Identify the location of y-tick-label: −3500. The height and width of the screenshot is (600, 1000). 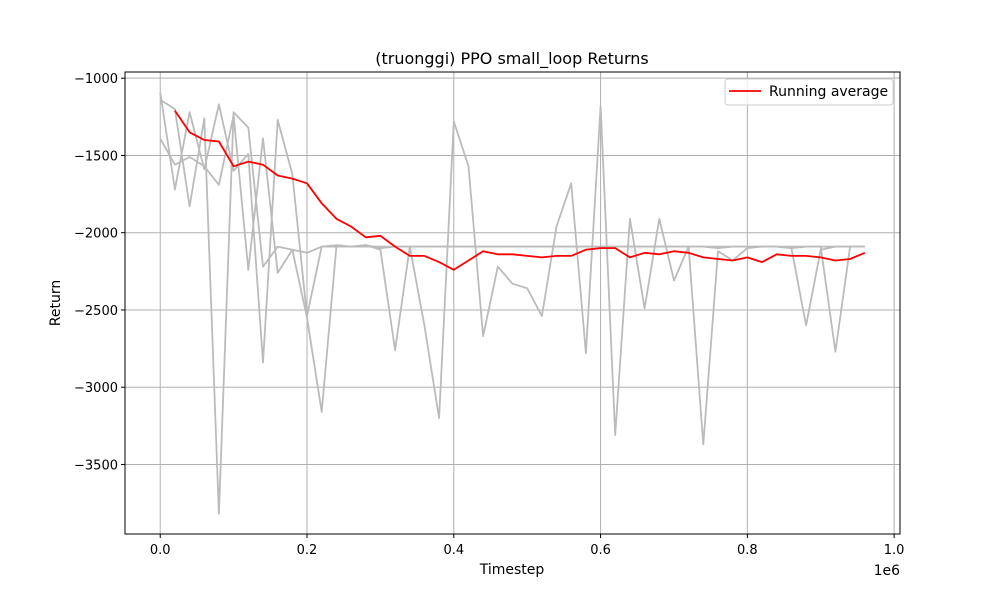
(96, 465).